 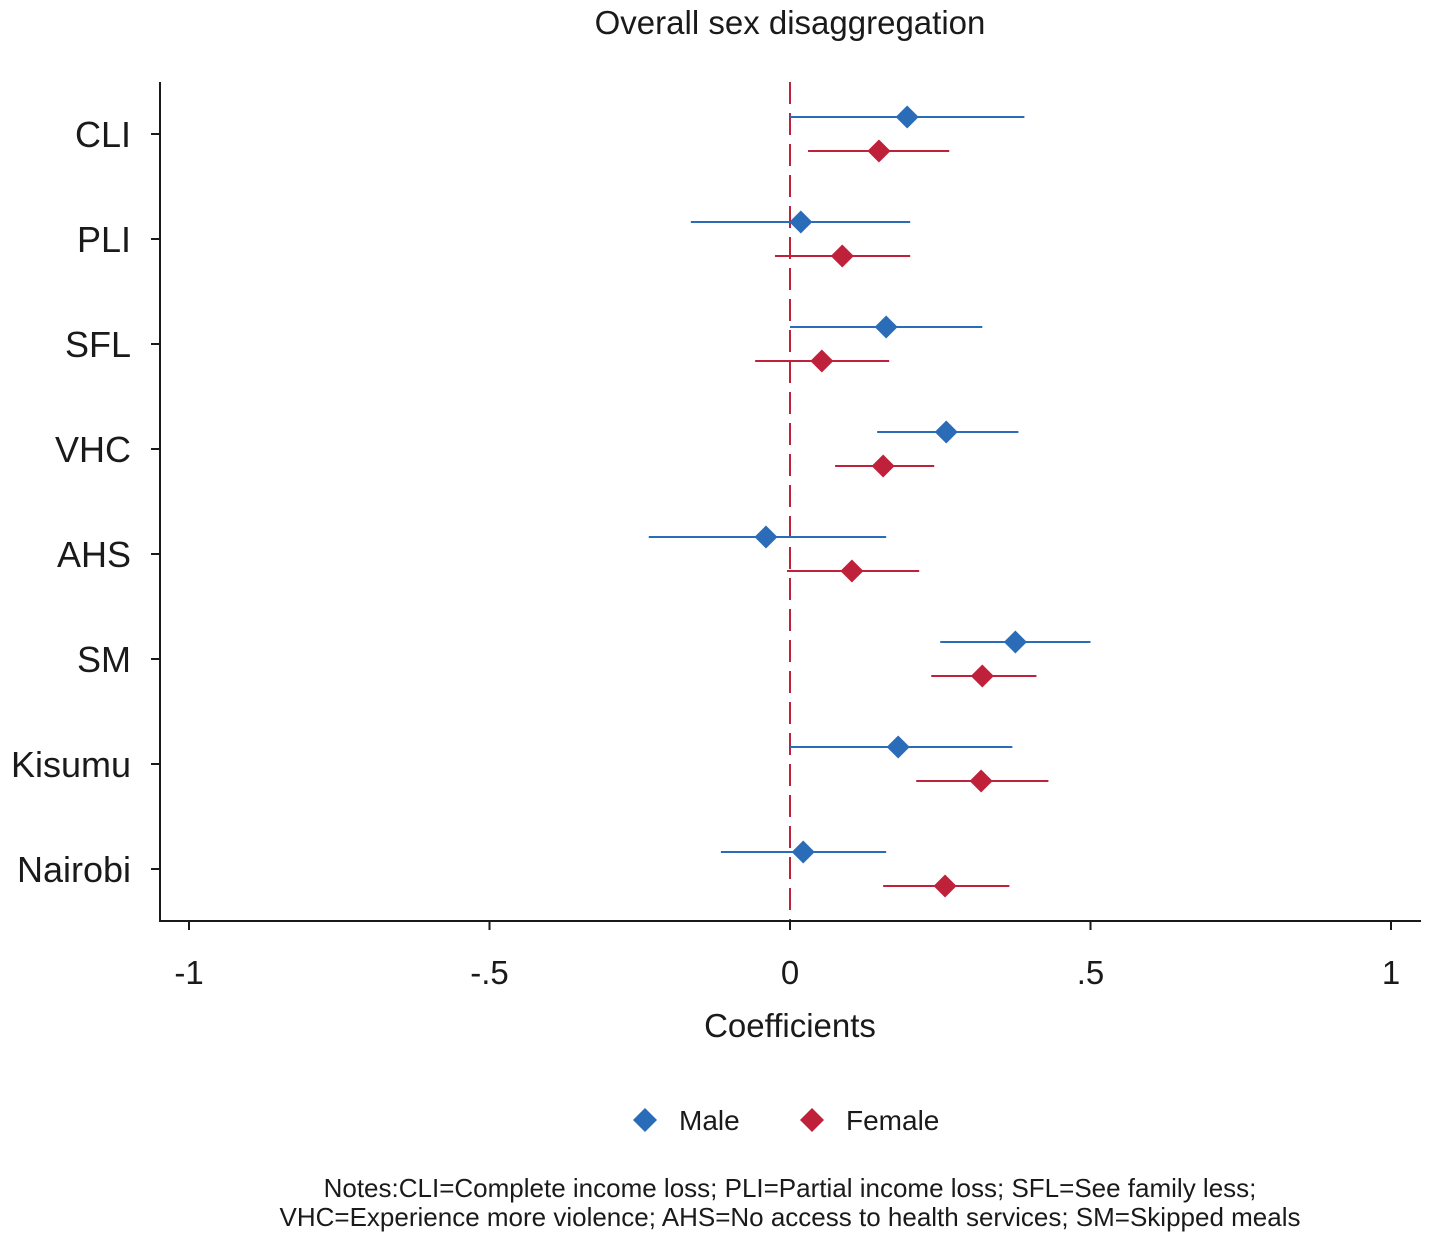 What do you see at coordinates (790, 972) in the screenshot?
I see `x-tick-label: 0` at bounding box center [790, 972].